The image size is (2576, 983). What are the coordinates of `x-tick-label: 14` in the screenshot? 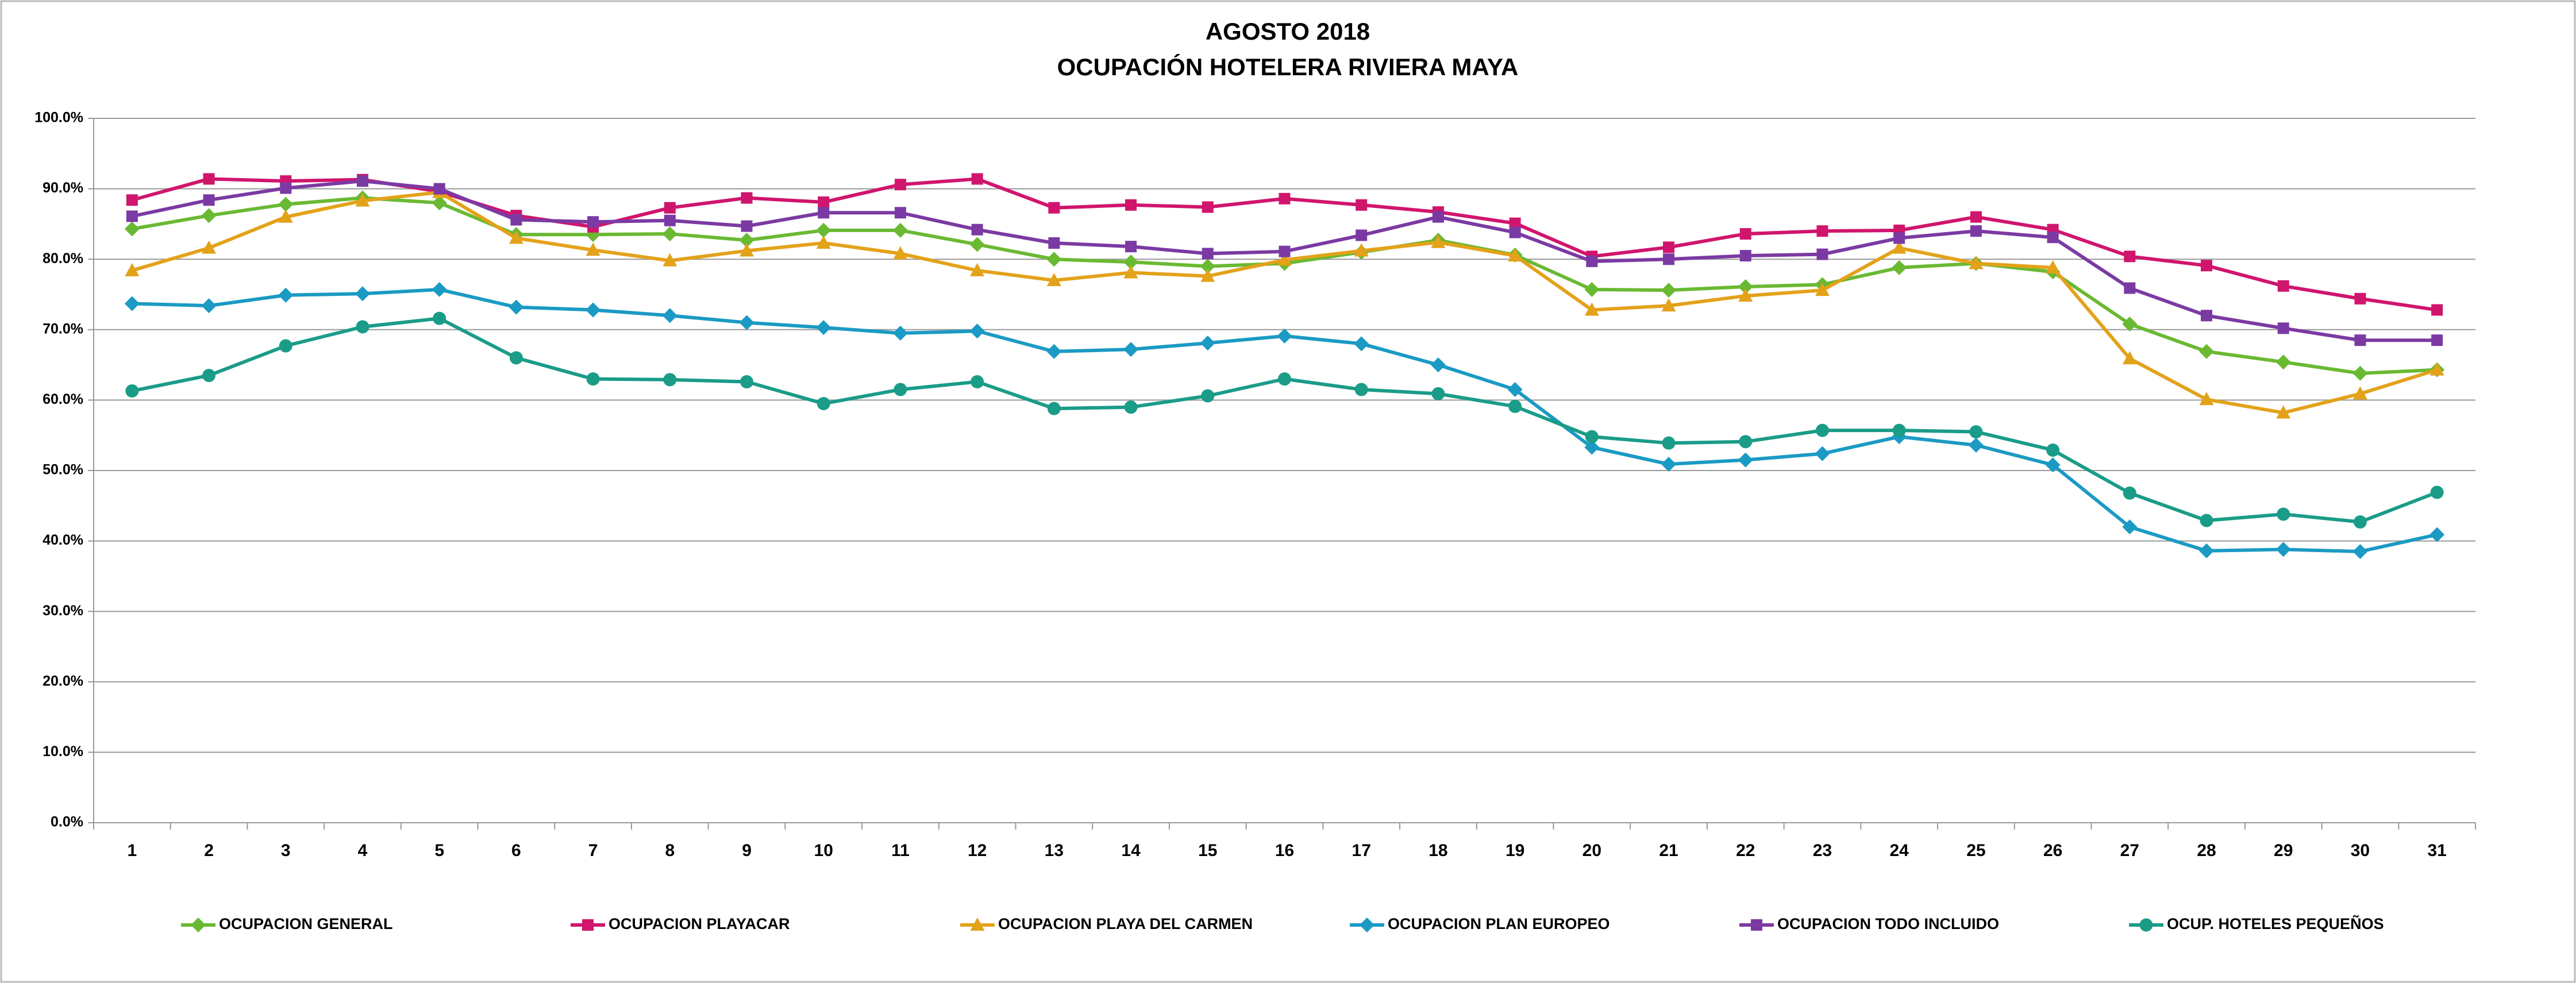 It's located at (1131, 850).